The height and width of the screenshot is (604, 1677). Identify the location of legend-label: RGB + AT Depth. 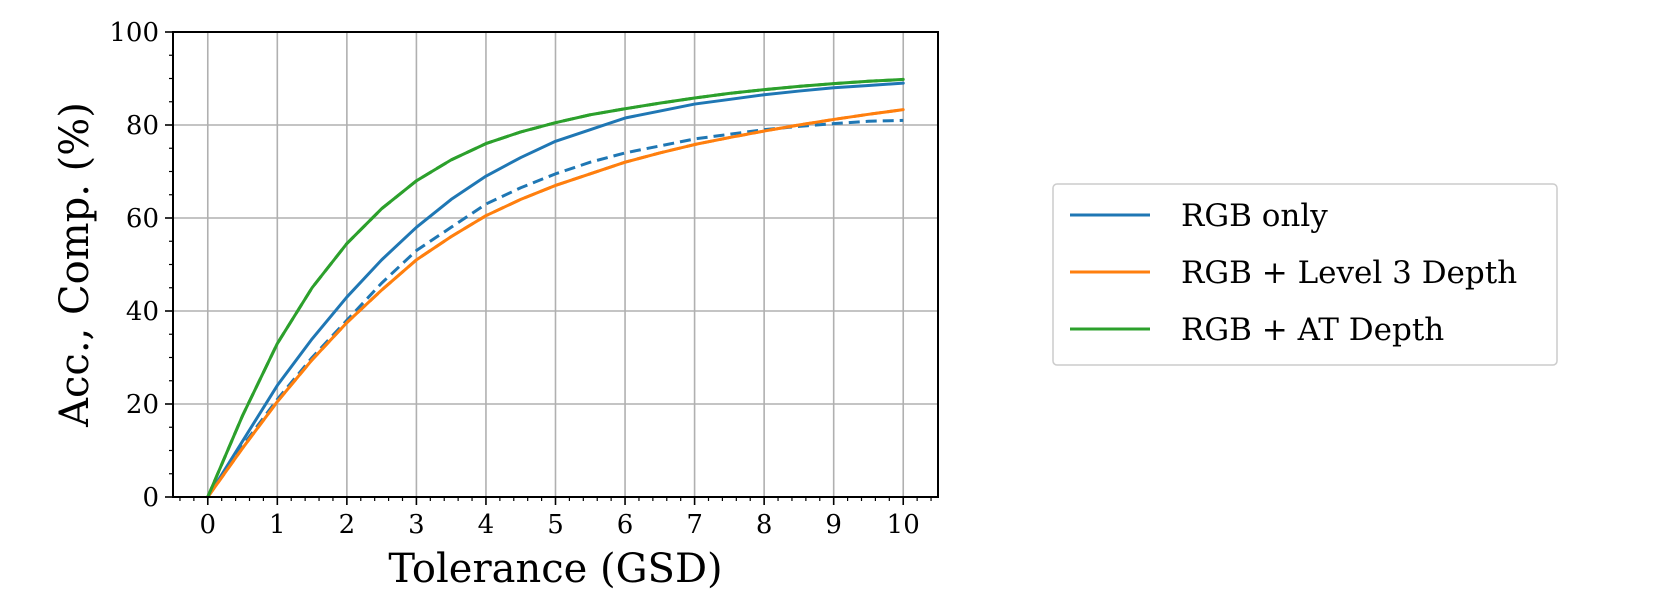
(1312, 330).